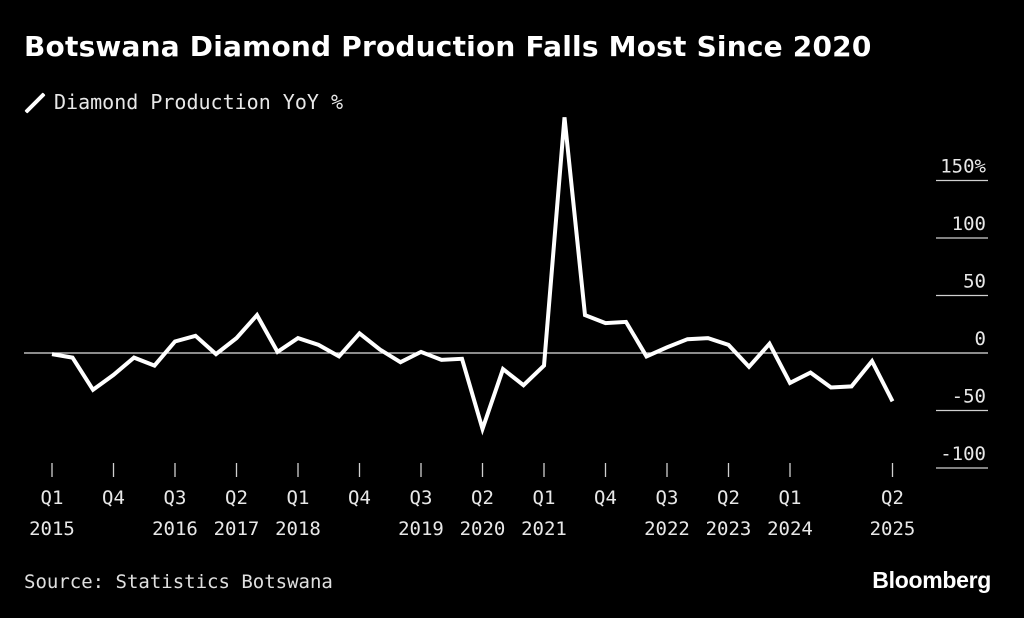  I want to click on x-tick-year-label: 2015, so click(52, 529).